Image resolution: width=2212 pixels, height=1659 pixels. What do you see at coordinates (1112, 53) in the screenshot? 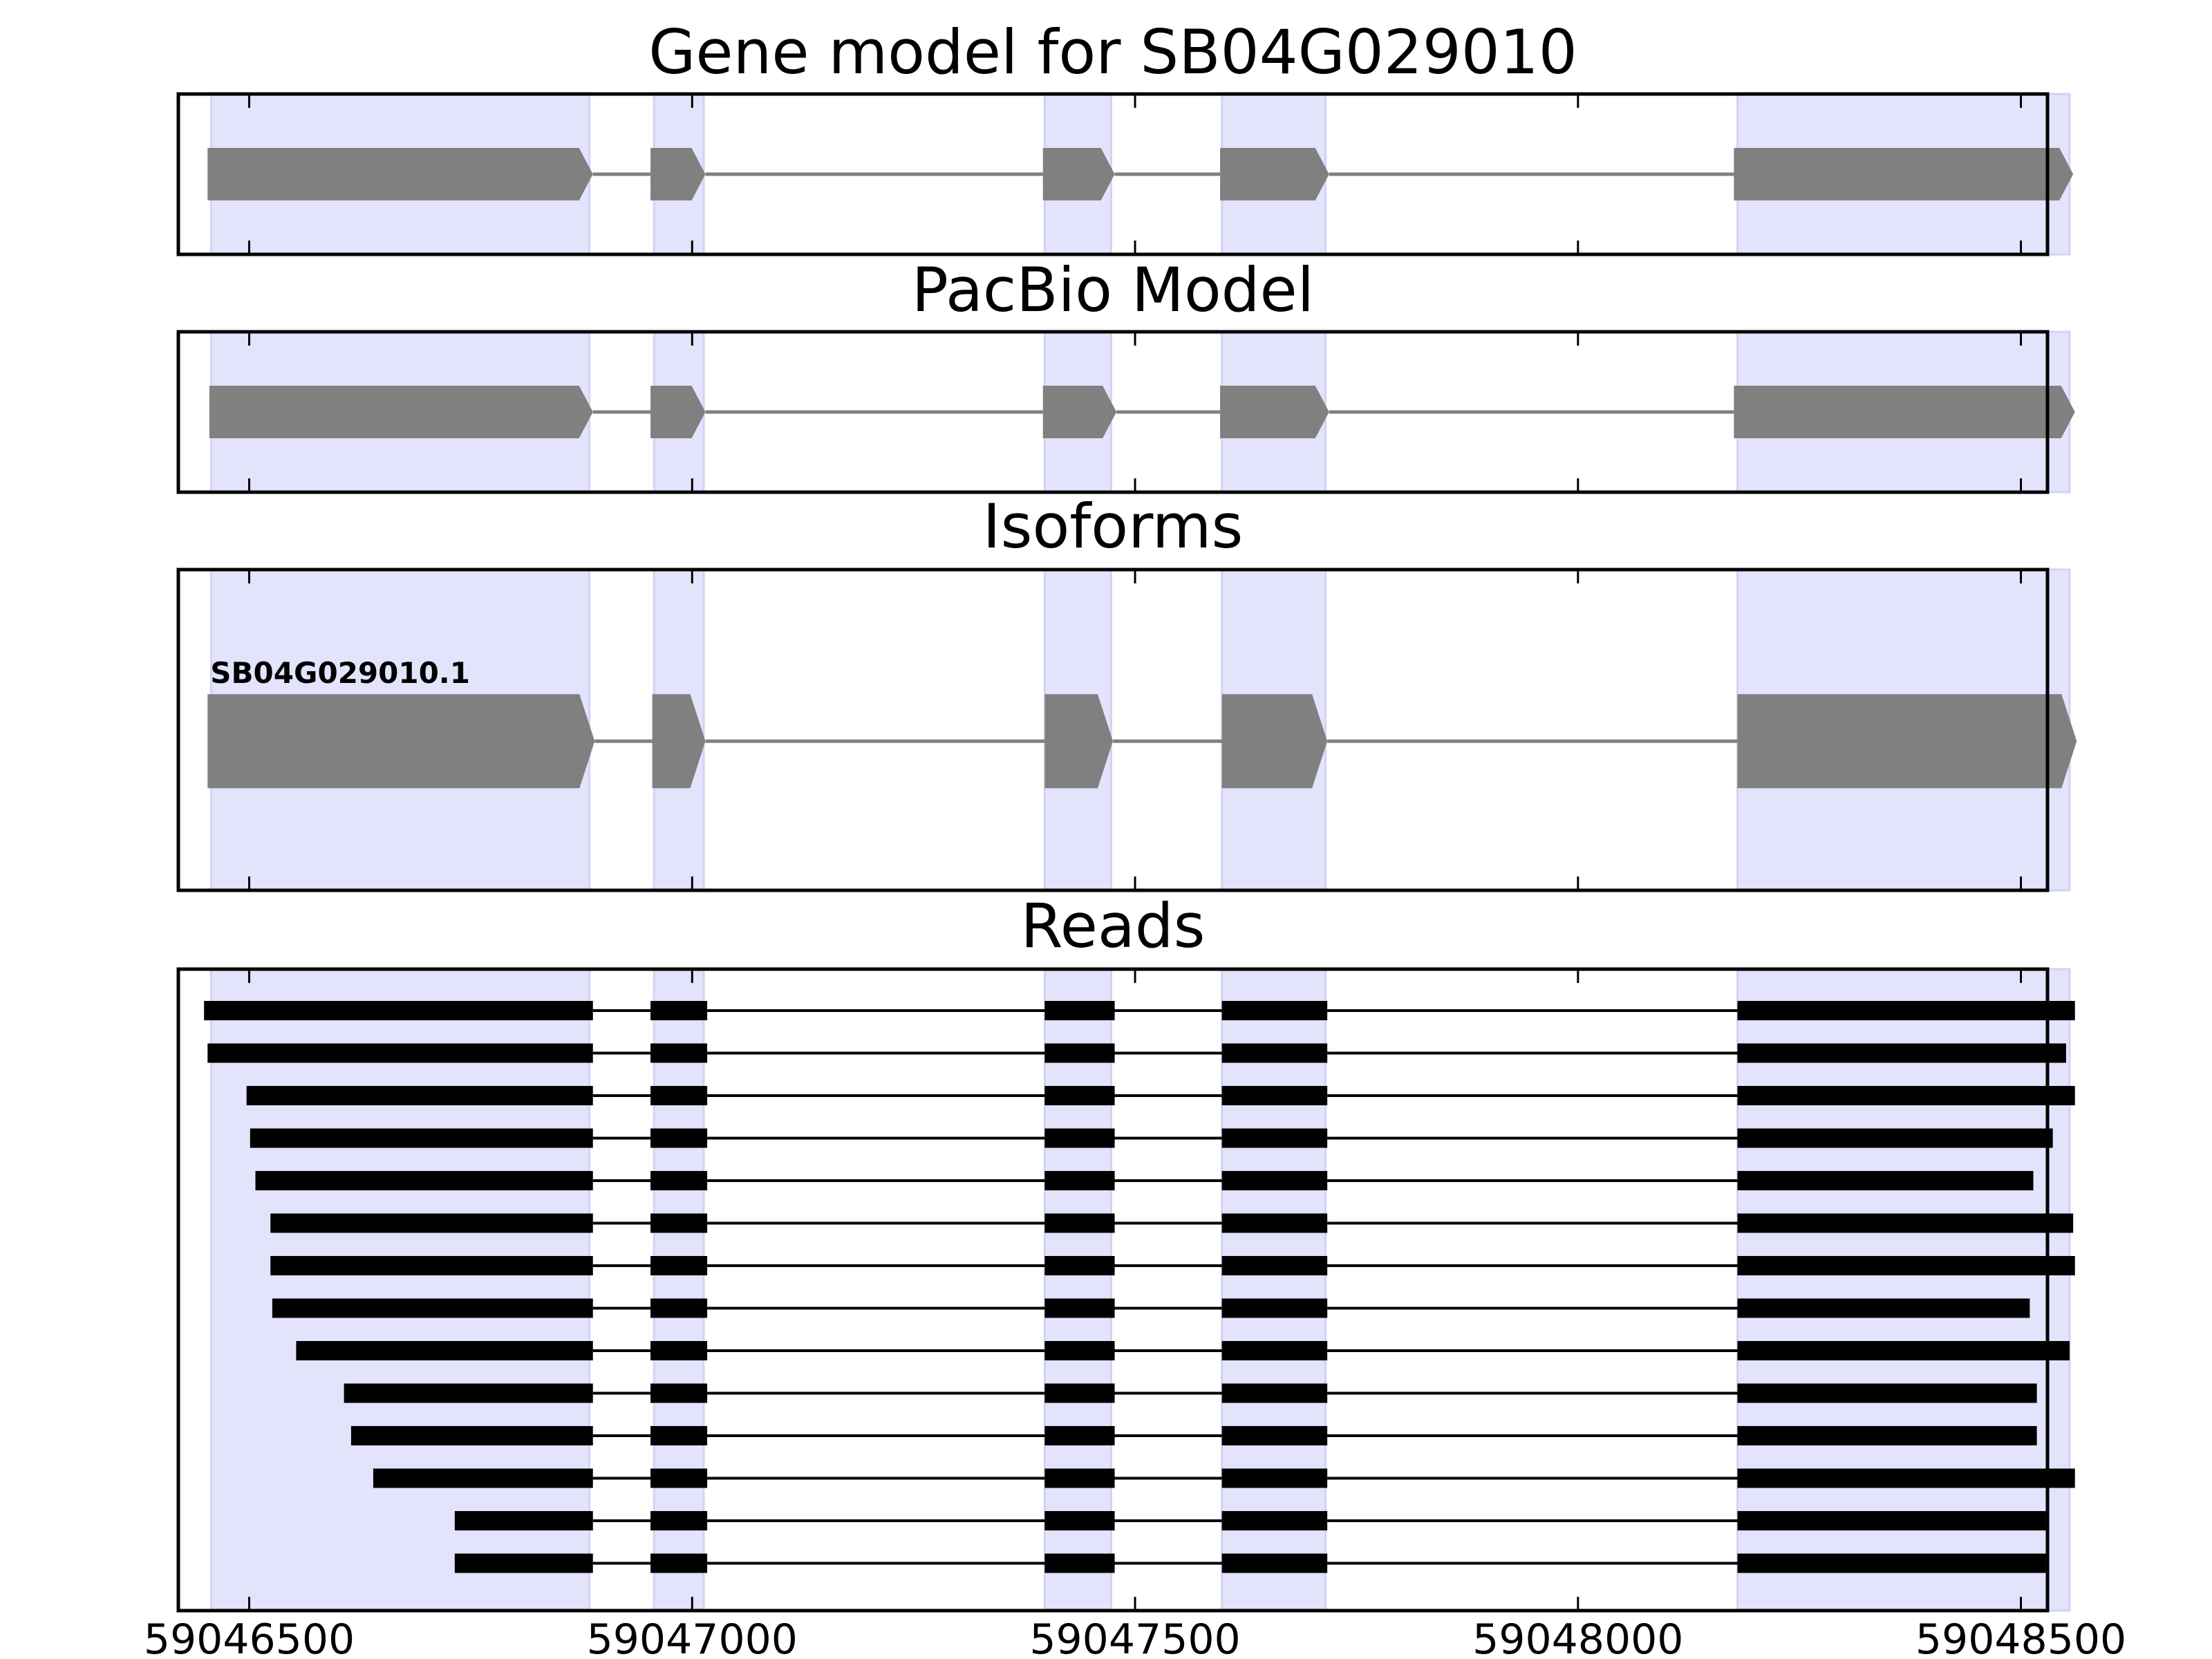
I see `panel-title: Gene model for SB04G029010` at bounding box center [1112, 53].